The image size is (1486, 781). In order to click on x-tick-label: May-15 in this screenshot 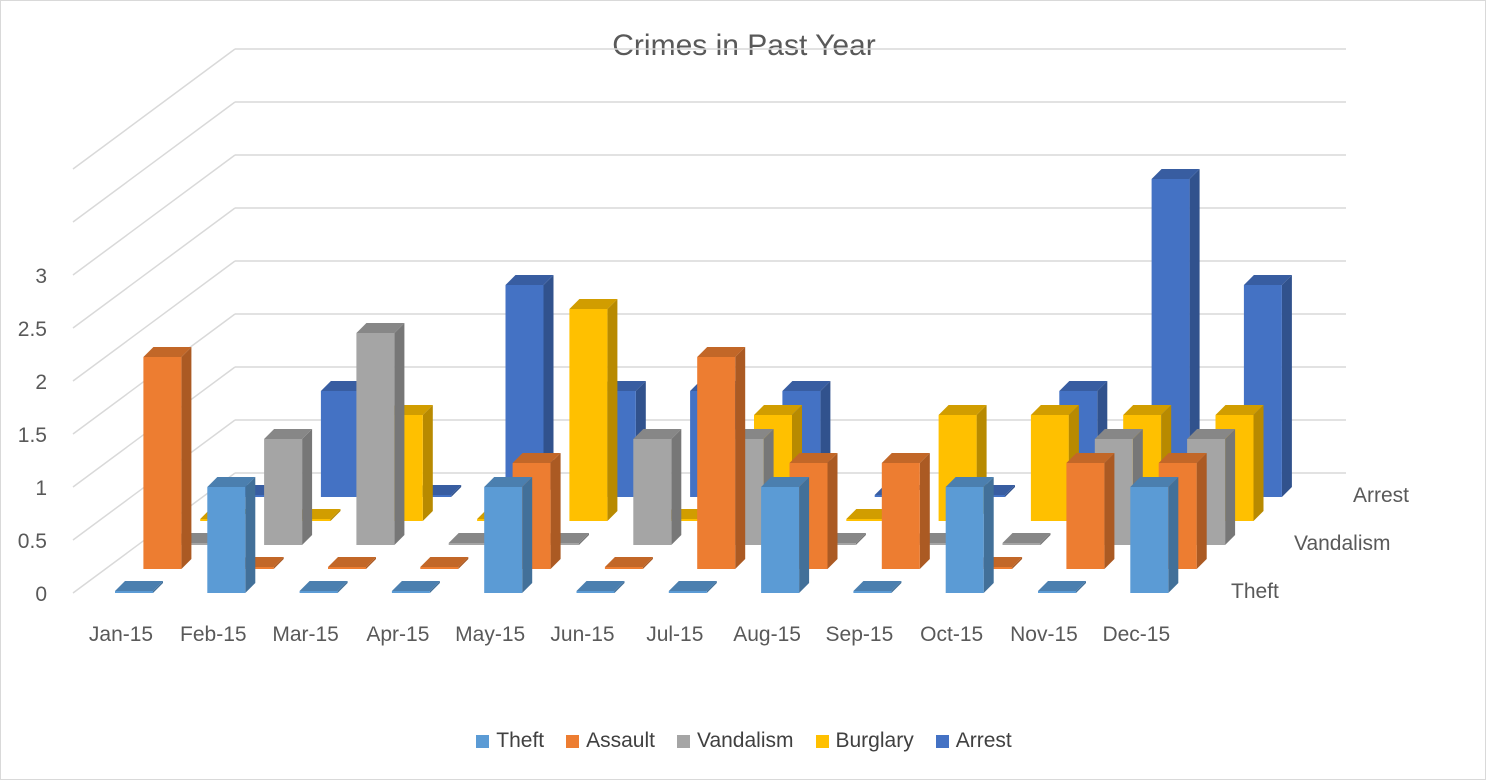, I will do `click(490, 634)`.